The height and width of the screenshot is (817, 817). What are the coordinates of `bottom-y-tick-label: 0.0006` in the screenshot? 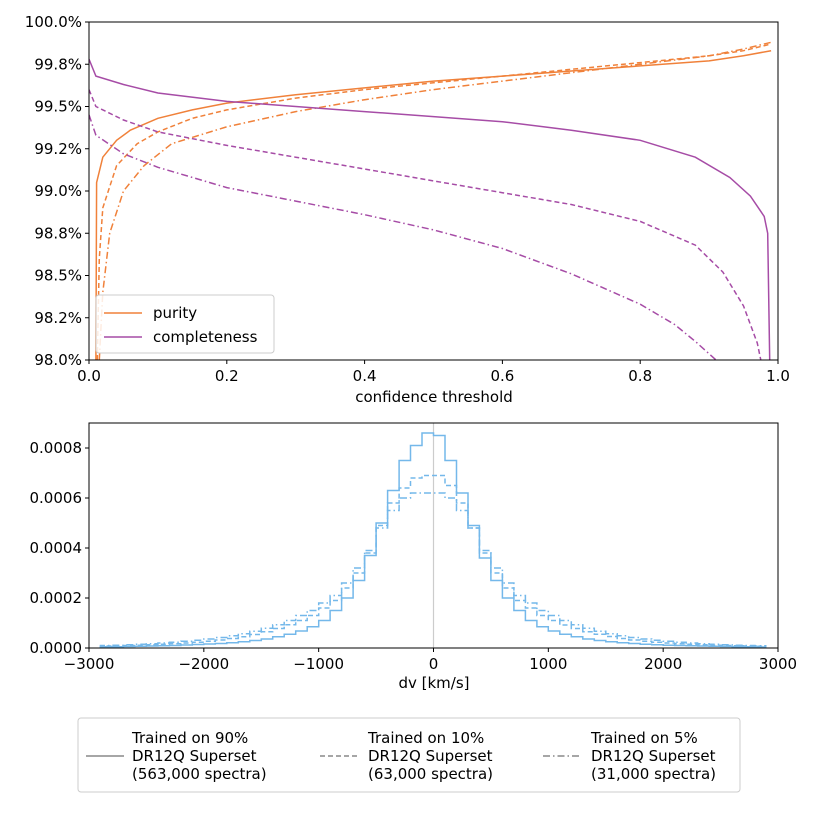 It's located at (56, 498).